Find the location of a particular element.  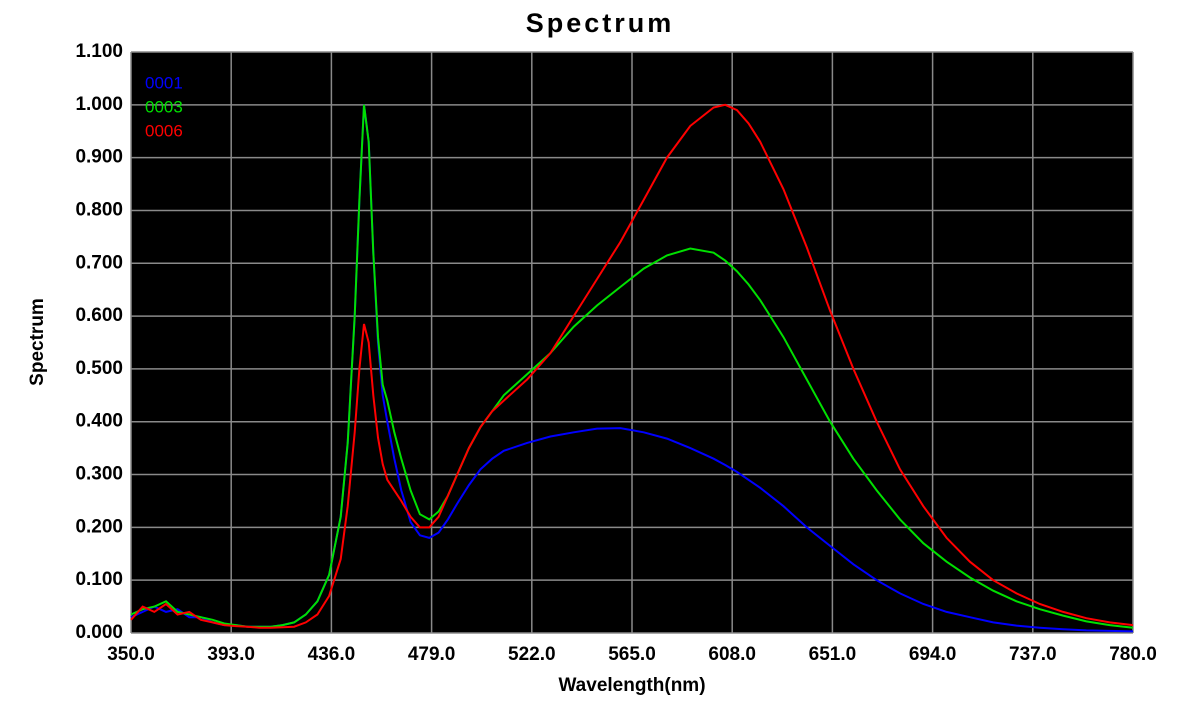

x-tick-label: 651.0 is located at coordinates (833, 654).